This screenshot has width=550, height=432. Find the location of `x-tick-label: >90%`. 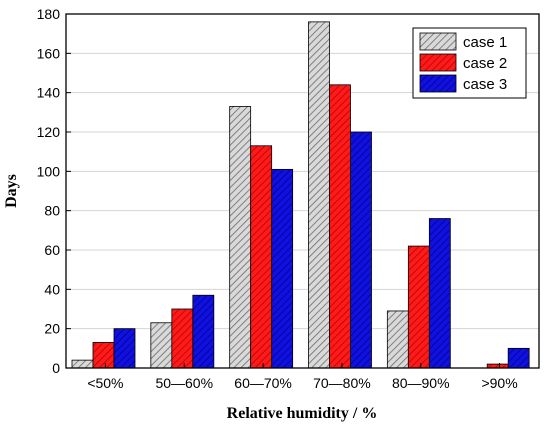

x-tick-label: >90% is located at coordinates (499, 383).